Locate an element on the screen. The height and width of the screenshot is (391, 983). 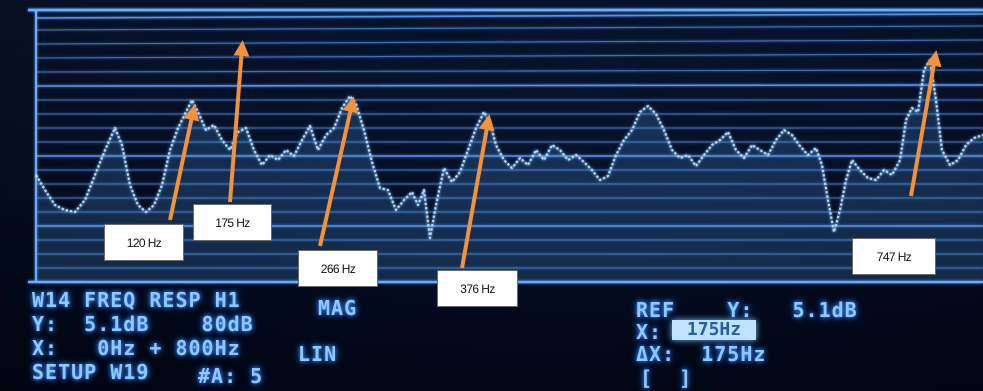
readout-line-2: Y: 5.1dB 80dB is located at coordinates (143, 324).